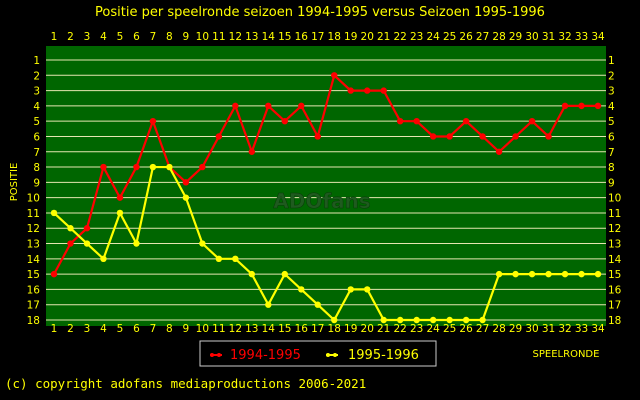  Describe the element at coordinates (103, 37) in the screenshot. I see `x-tick-top-4: 4` at that location.